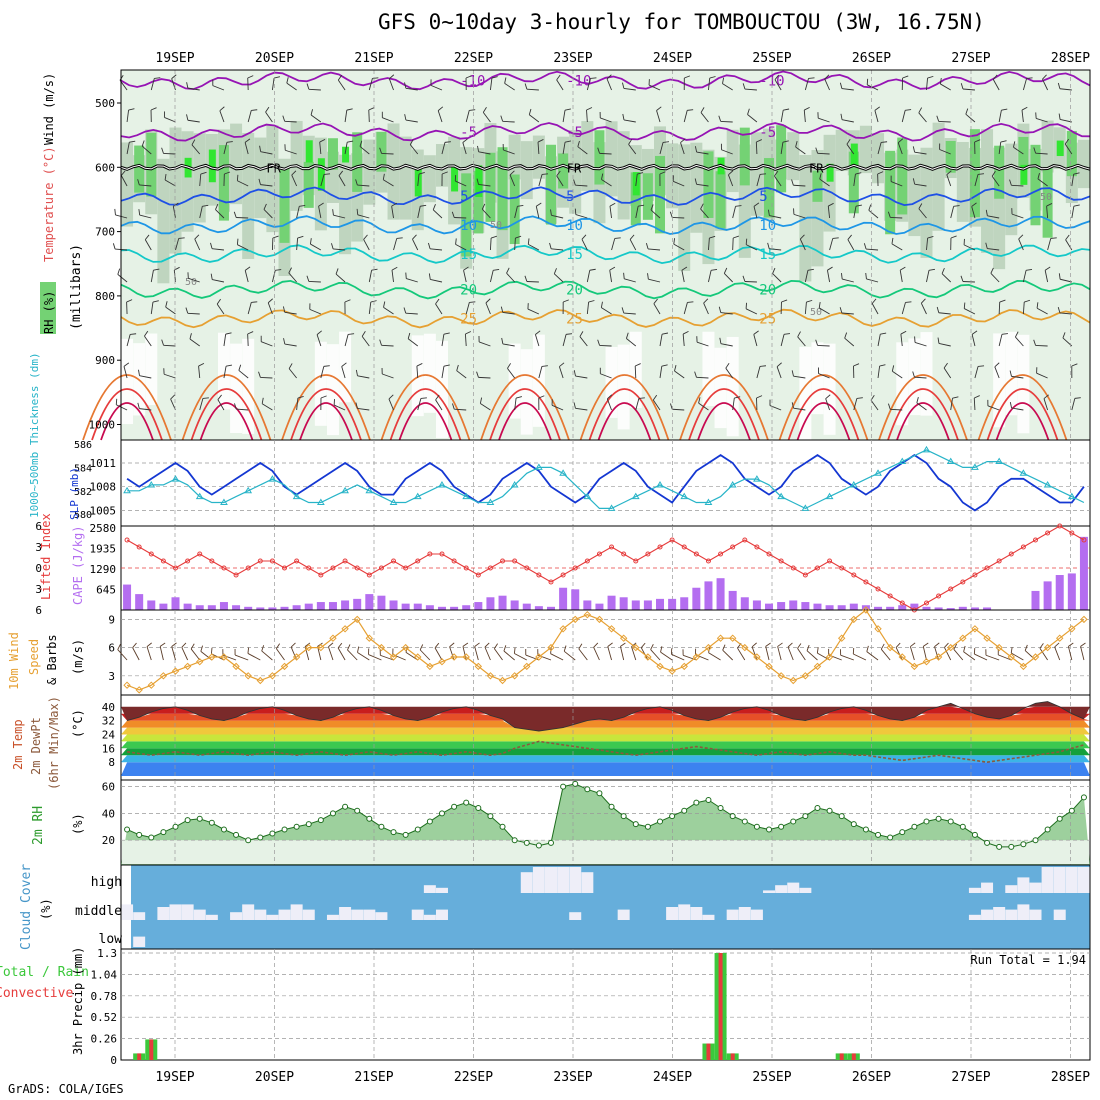 The height and width of the screenshot is (1100, 1100). I want to click on dewpoint-axis-label: 2m DewPt, so click(36, 746).